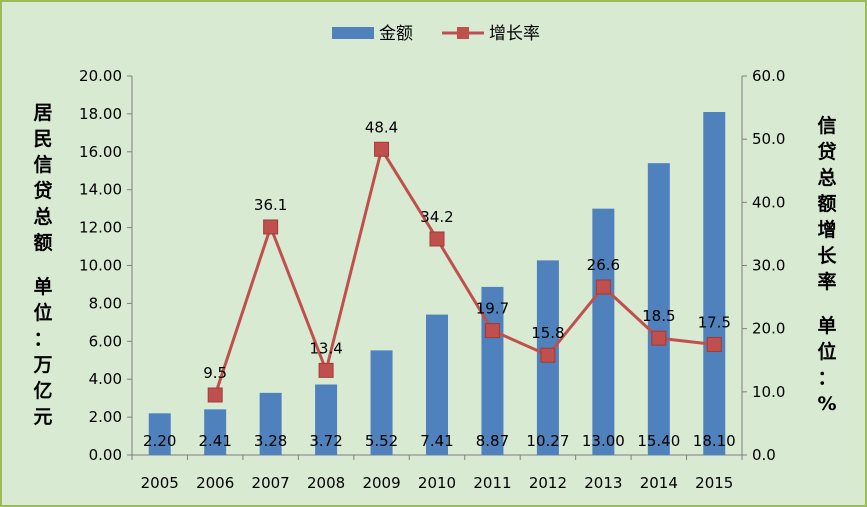 This screenshot has width=867, height=507. Describe the element at coordinates (100, 190) in the screenshot. I see `left-tick-label: 14.00` at that location.